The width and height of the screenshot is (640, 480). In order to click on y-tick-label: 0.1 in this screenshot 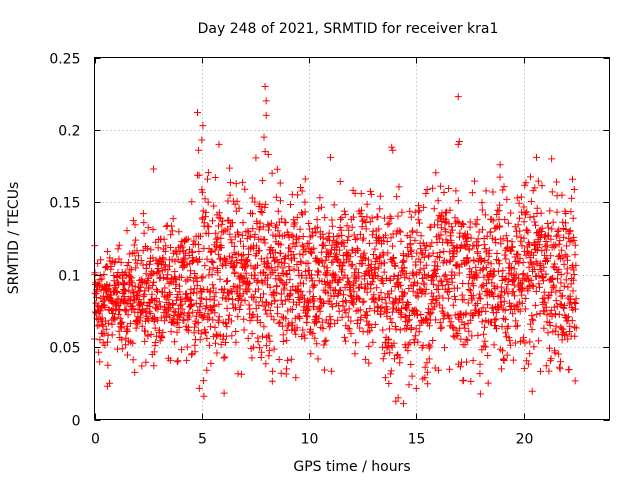, I will do `click(69, 277)`.